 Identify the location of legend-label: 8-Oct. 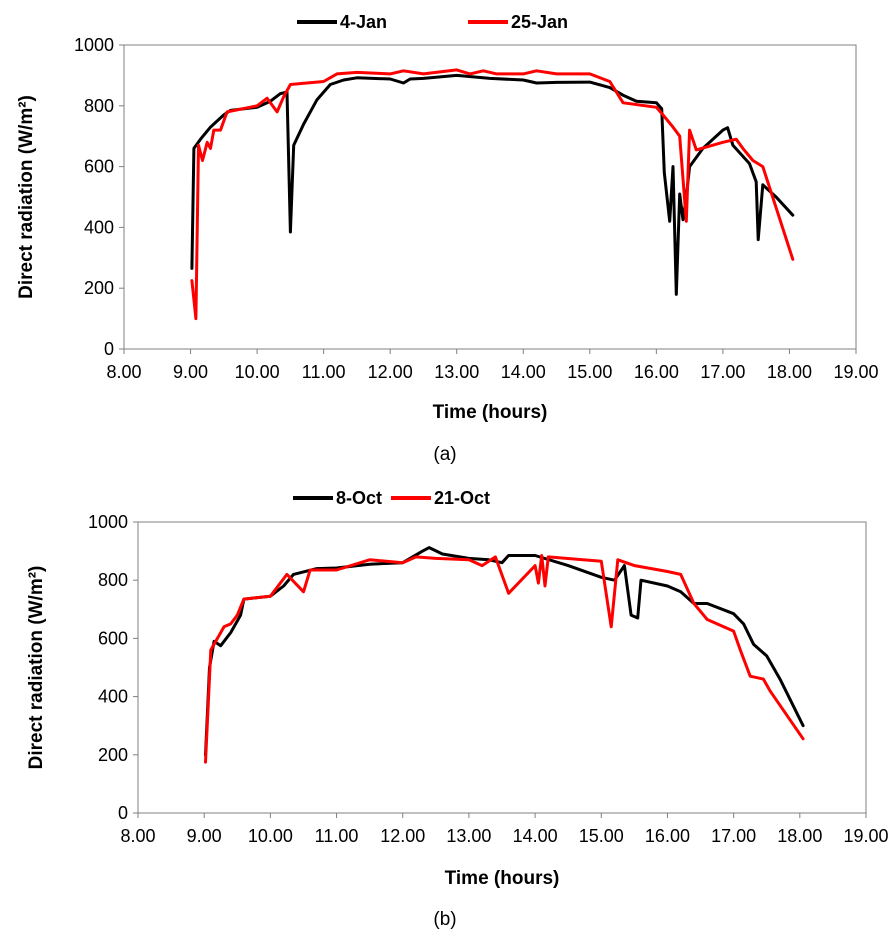
(359, 498).